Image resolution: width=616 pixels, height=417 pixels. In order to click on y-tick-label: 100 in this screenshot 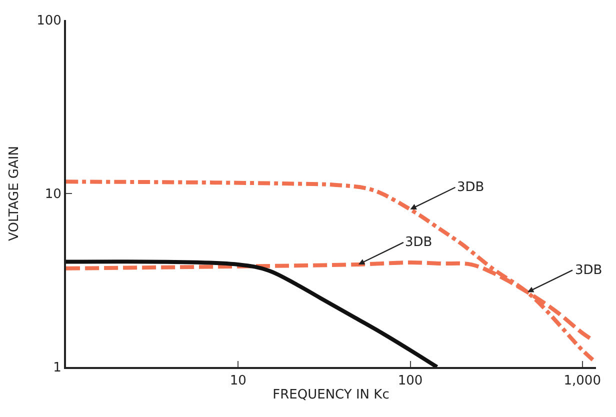, I will do `click(49, 21)`.